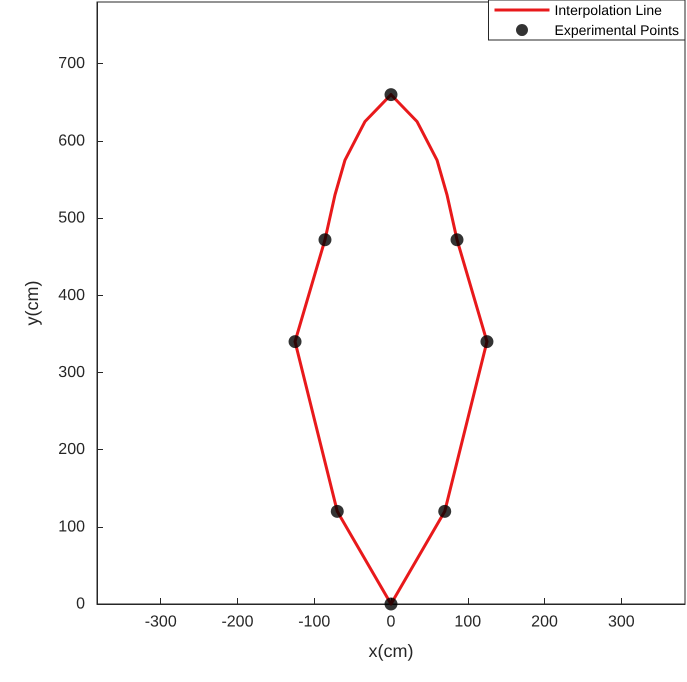  What do you see at coordinates (32, 303) in the screenshot?
I see `y-axis-title: y(cm)` at bounding box center [32, 303].